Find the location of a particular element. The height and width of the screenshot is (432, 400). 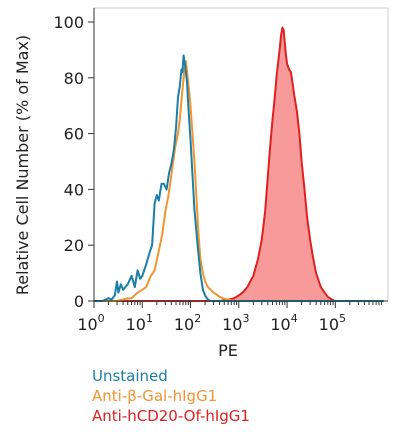

x-tick-label: 10¹ is located at coordinates (139, 323).